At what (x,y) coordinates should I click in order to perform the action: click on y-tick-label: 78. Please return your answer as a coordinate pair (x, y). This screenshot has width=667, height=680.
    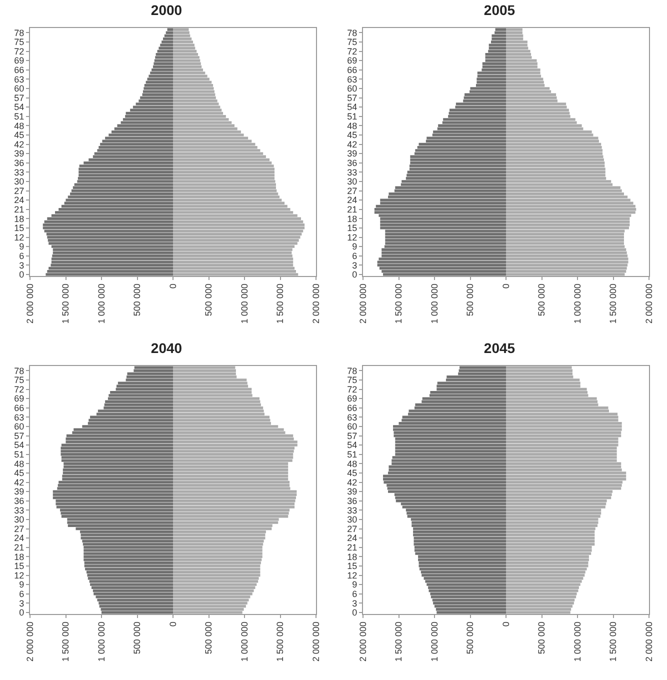
    Looking at the image, I should click on (352, 33).